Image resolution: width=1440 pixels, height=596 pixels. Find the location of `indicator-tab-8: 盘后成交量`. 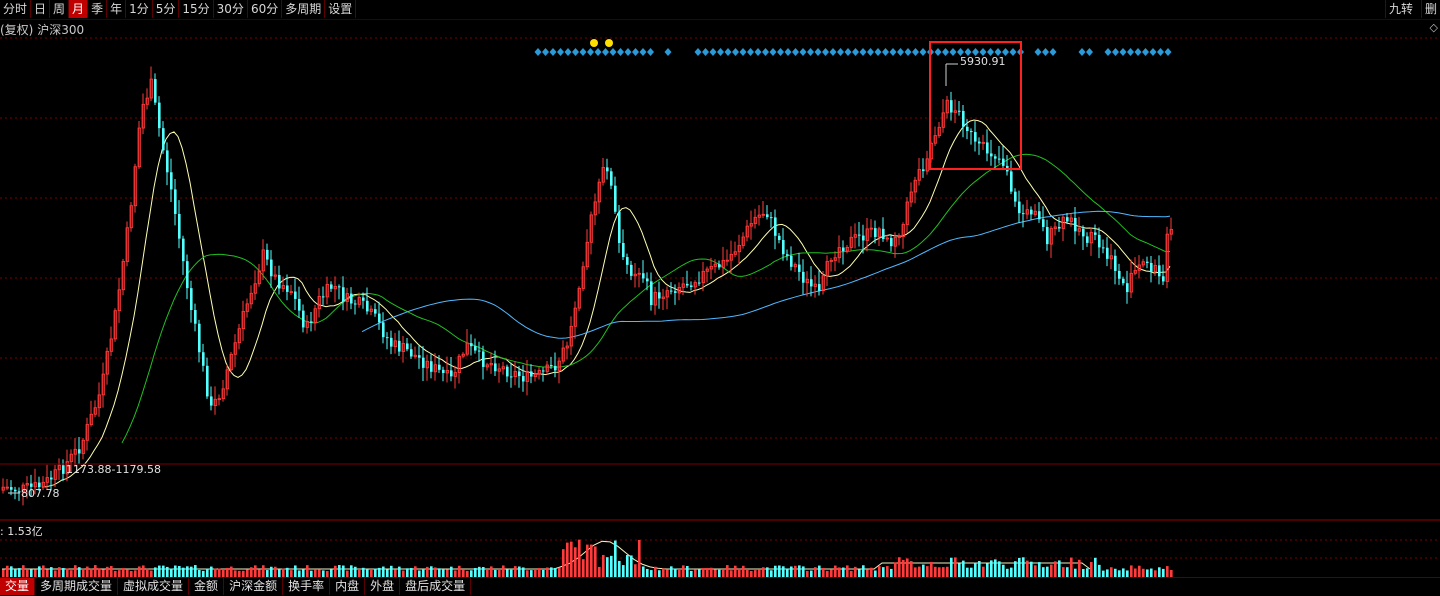

indicator-tab-8: 盘后成交量 is located at coordinates (436, 586).